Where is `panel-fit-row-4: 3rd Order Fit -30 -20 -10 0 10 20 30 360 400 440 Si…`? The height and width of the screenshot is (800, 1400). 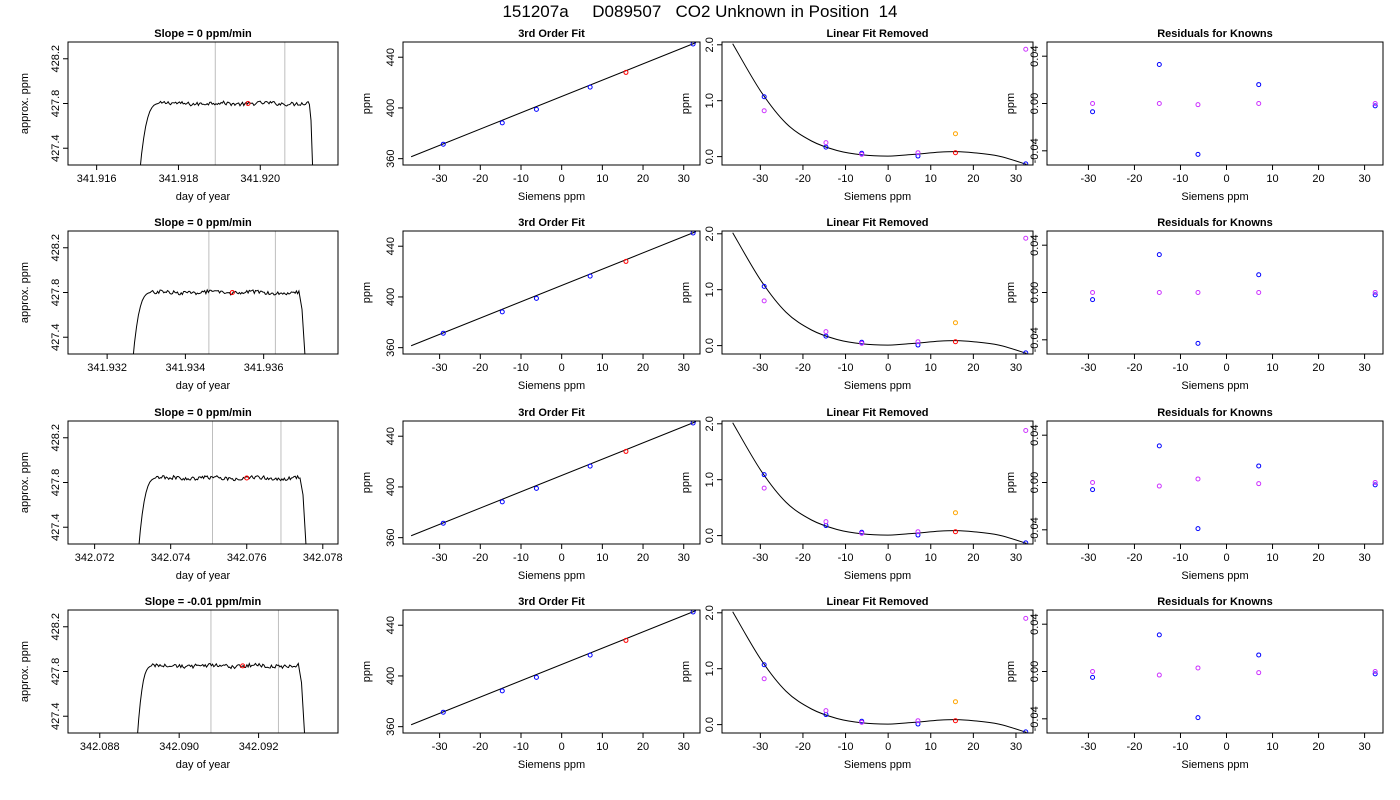
panel-fit-row-4: 3rd Order Fit -30 -20 -10 0 10 20 30 360 400 440 Si… is located at coordinates (531, 683).